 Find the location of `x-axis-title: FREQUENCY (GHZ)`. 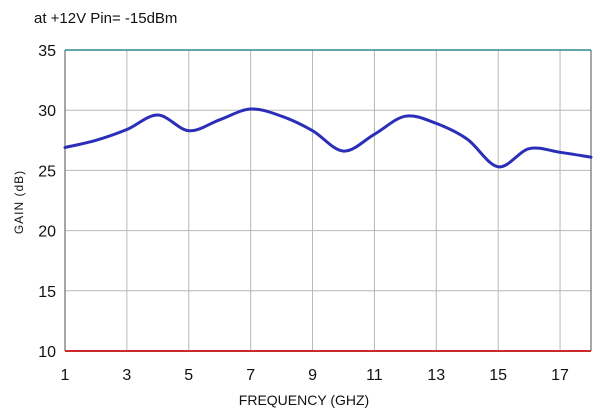

x-axis-title: FREQUENCY (GHZ) is located at coordinates (304, 400).